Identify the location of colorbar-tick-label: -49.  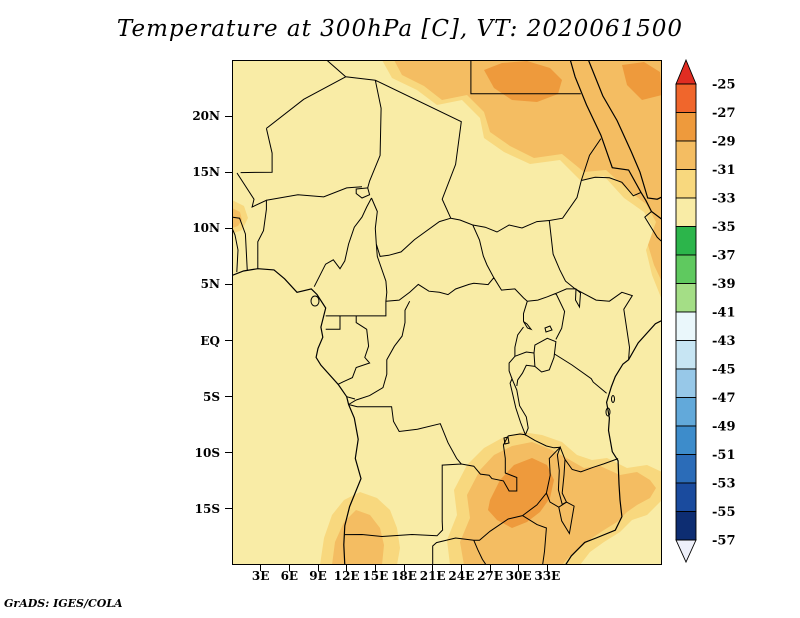
(724, 427).